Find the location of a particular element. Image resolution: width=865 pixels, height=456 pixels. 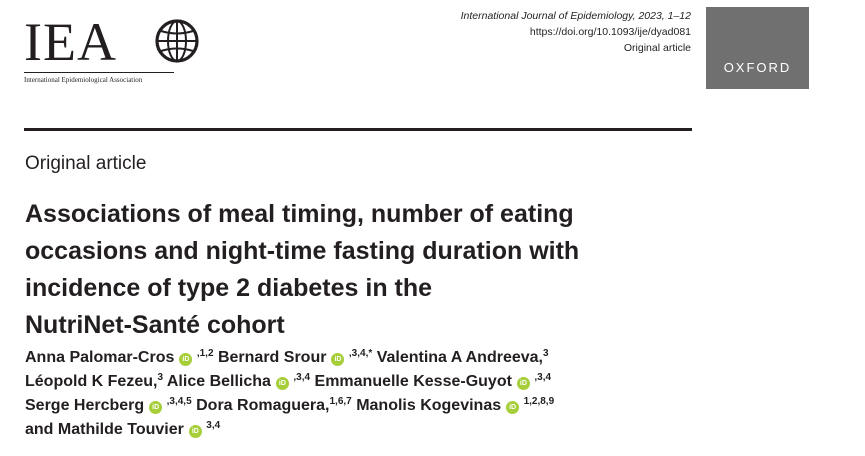

author: Serge Hercberg iD ,3,4,5 is located at coordinates (108, 405).